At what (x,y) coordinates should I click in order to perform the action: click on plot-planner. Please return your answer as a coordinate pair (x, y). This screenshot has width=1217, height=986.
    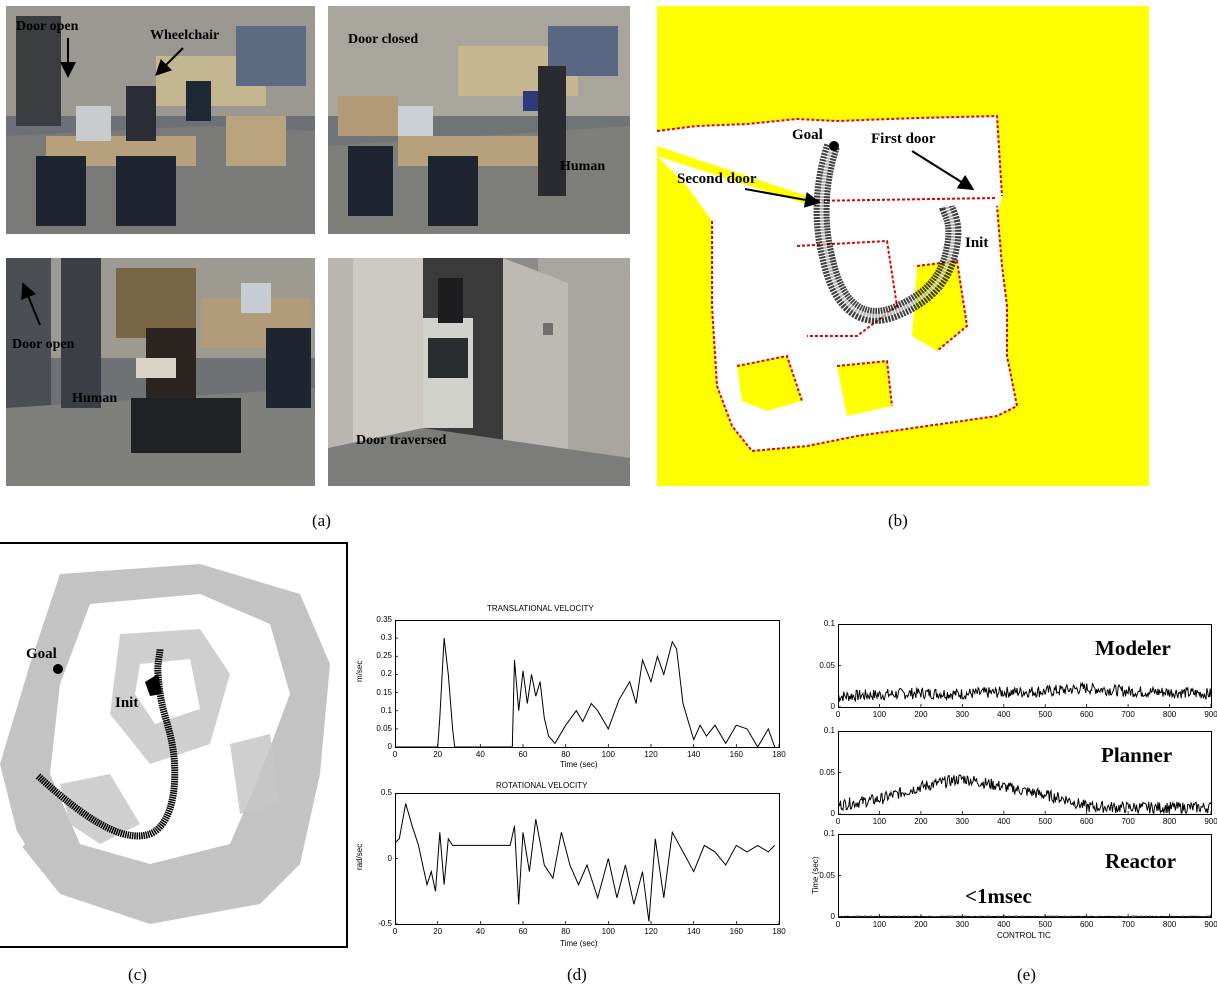
    Looking at the image, I should click on (1025, 773).